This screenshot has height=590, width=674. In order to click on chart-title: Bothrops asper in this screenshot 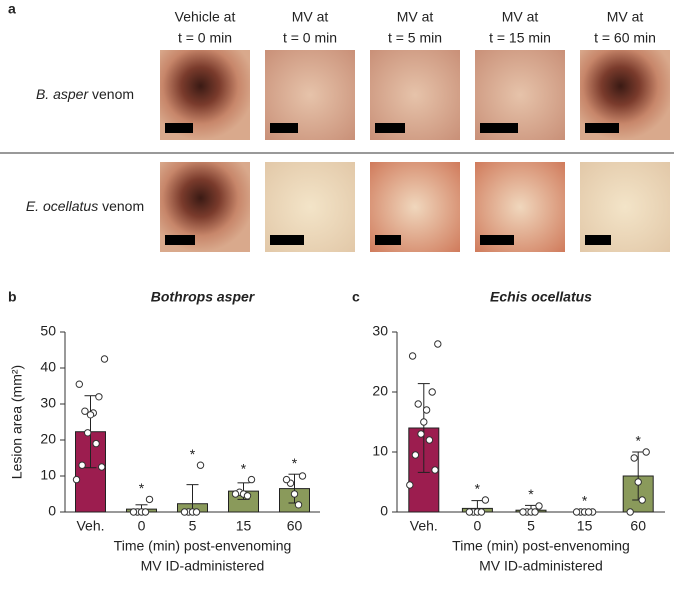, I will do `click(203, 297)`.